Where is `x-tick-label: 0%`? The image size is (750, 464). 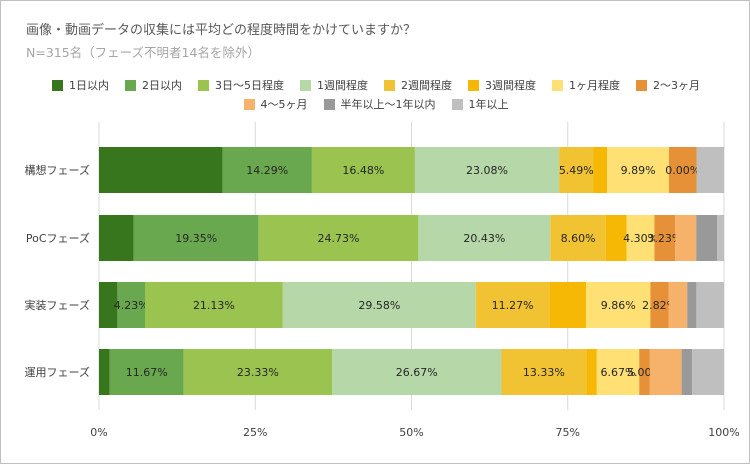 x-tick-label: 0% is located at coordinates (98, 432).